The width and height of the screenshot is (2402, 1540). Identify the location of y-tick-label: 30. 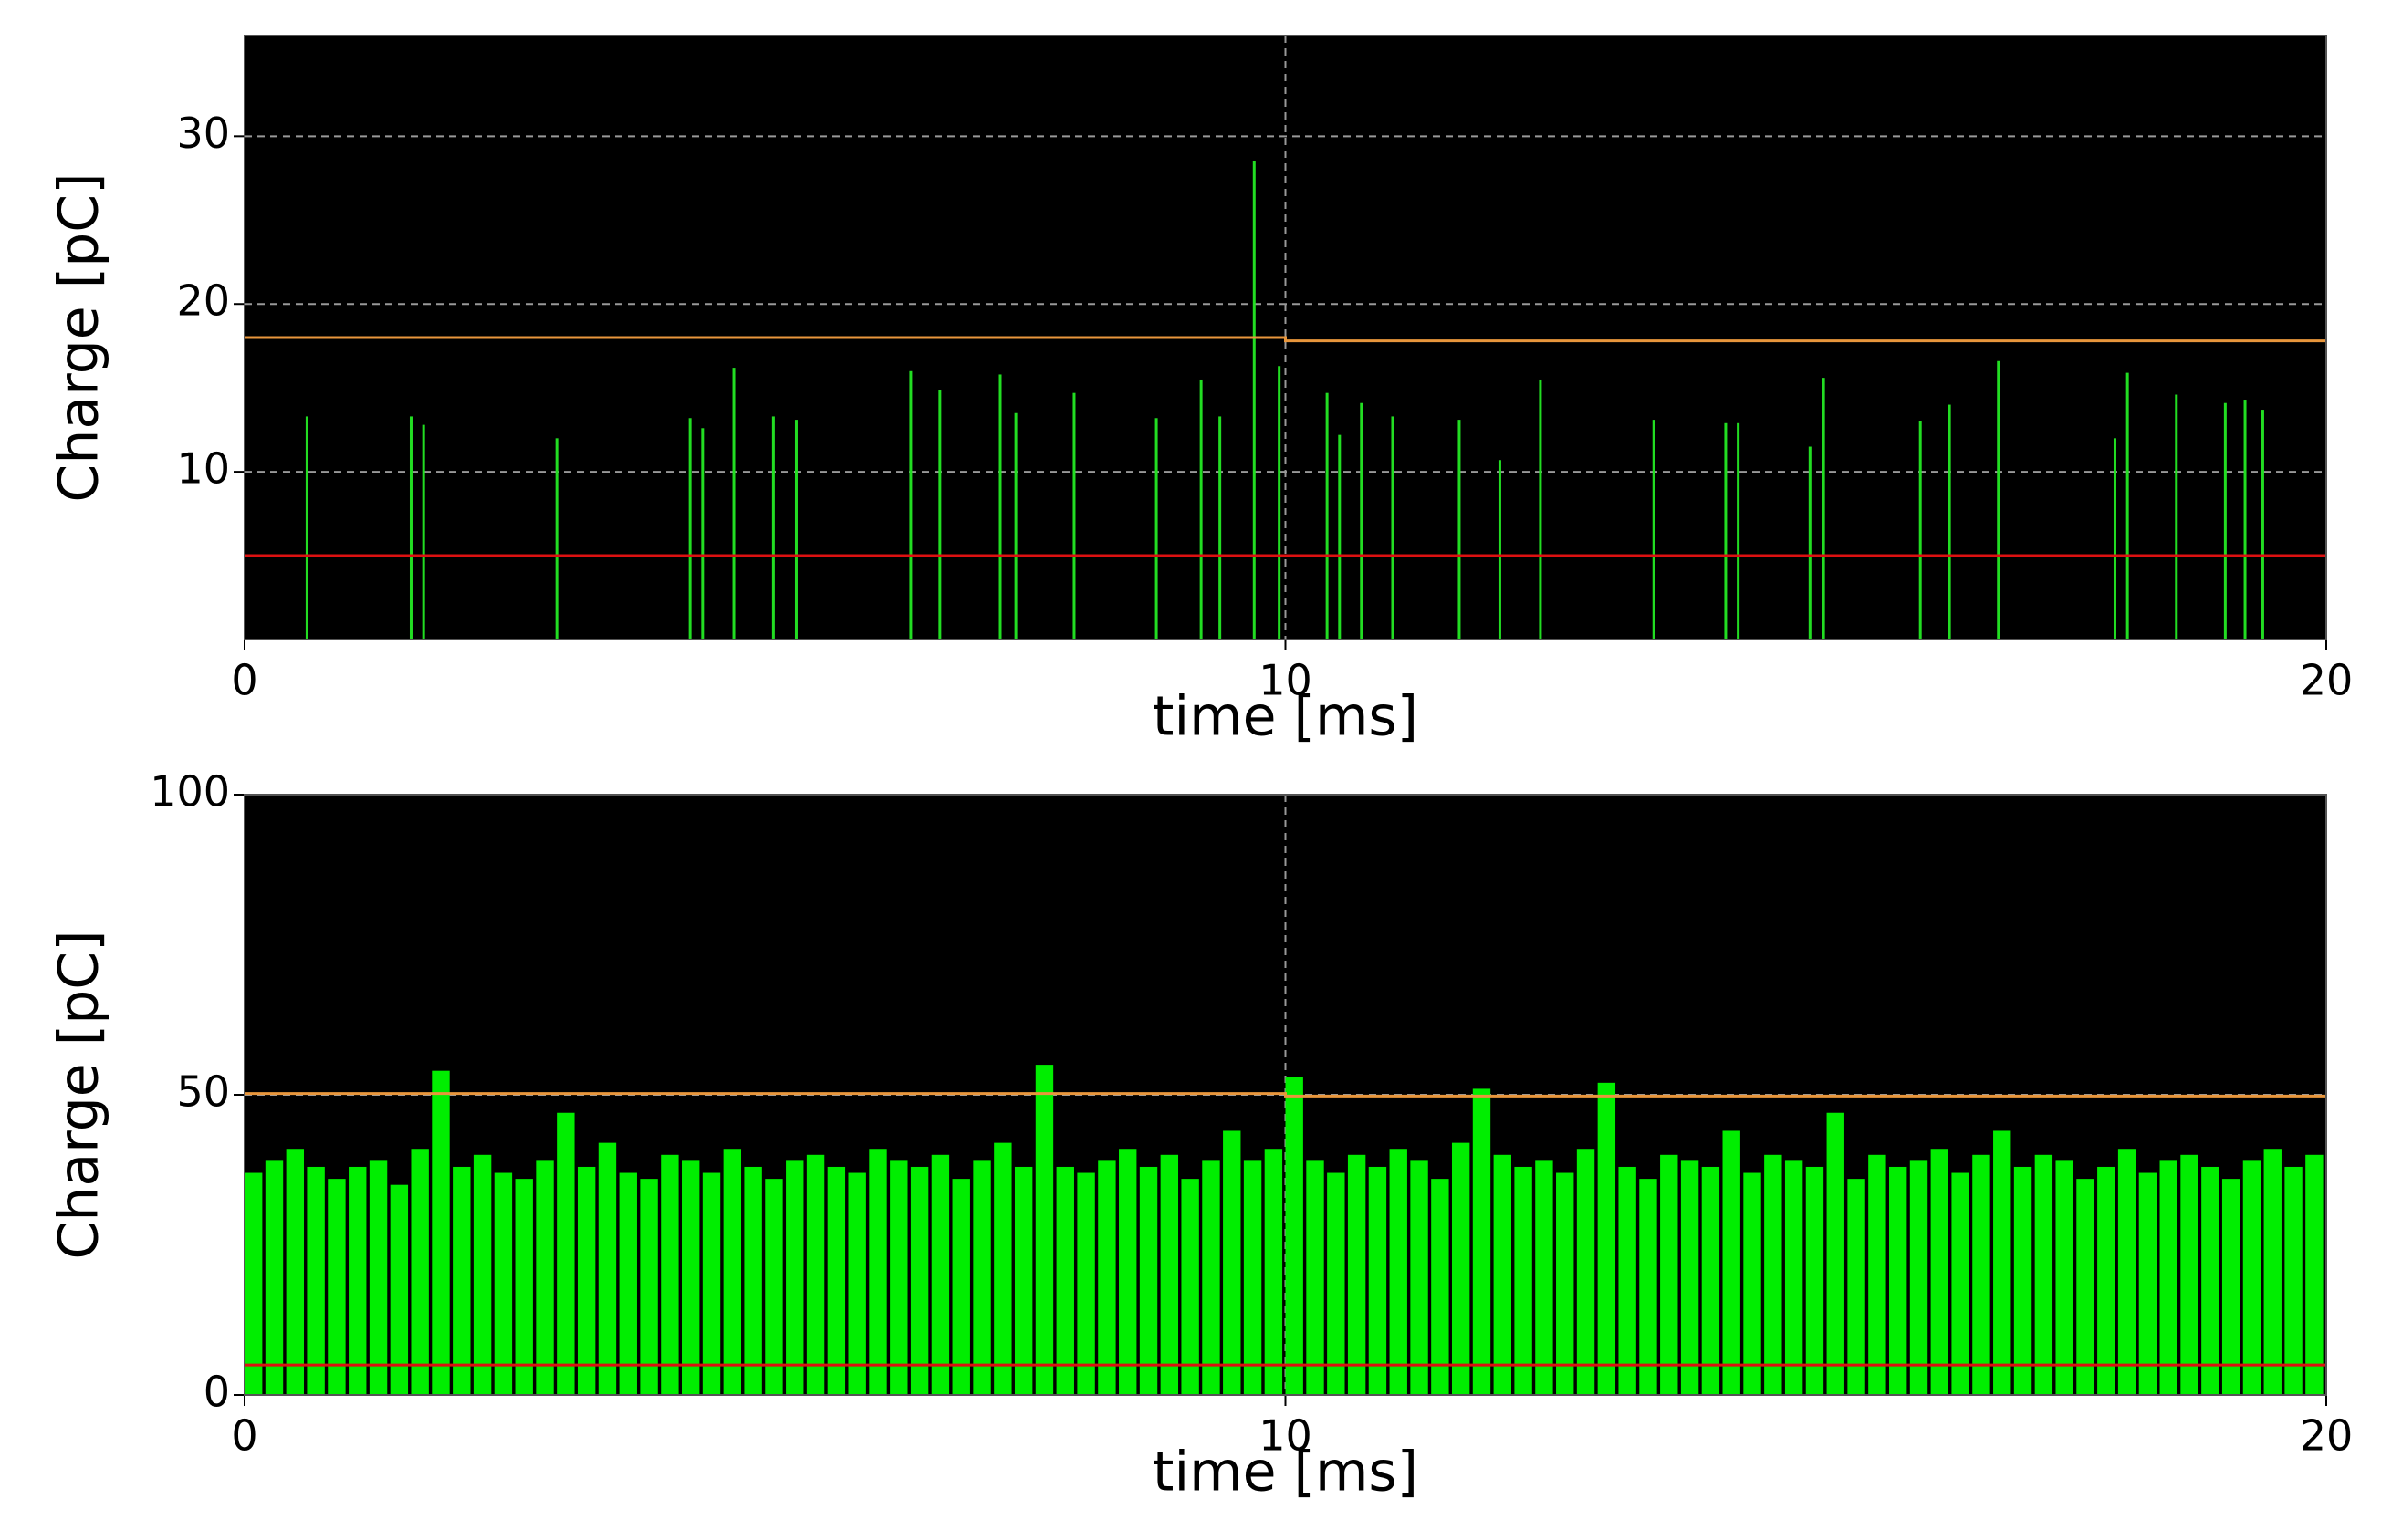
(203, 133).